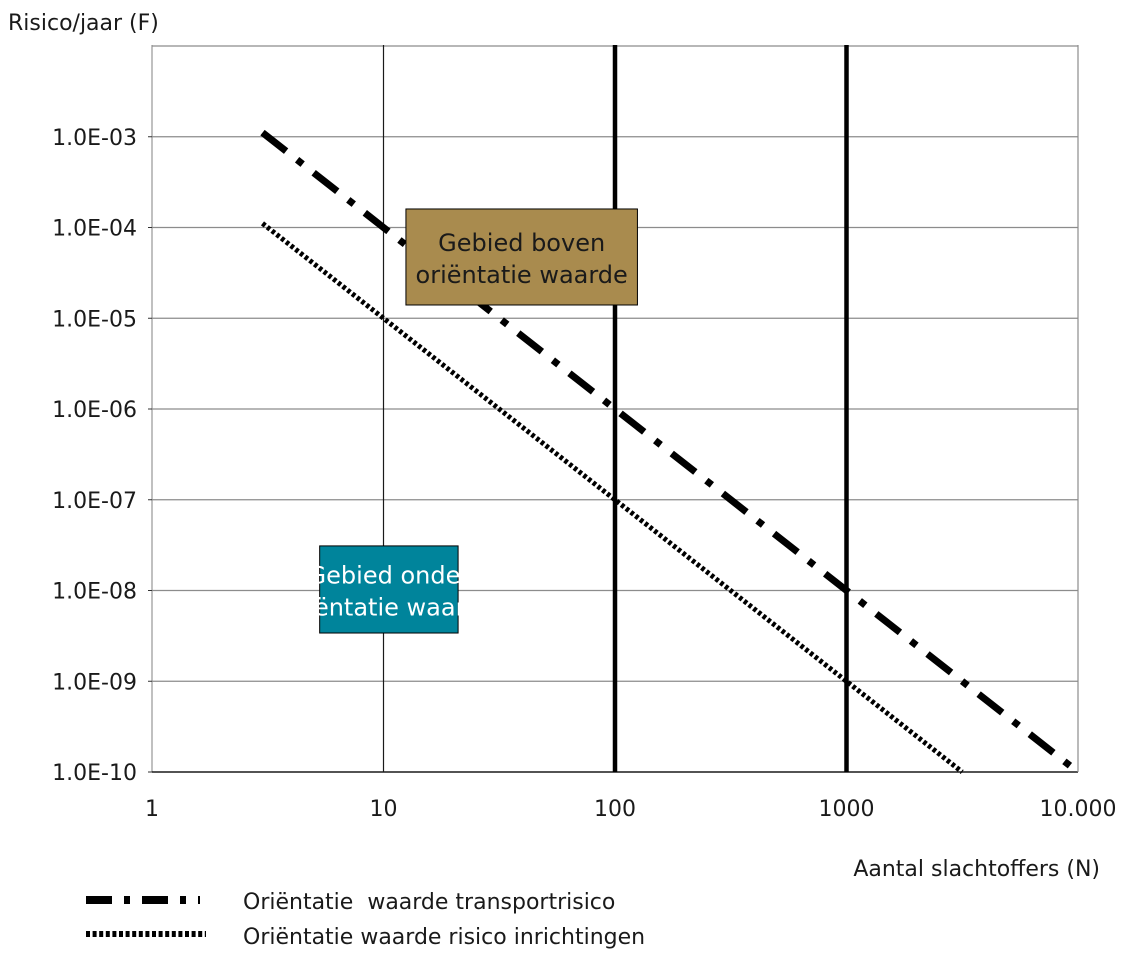  What do you see at coordinates (152, 809) in the screenshot?
I see `x-tick-label: 1` at bounding box center [152, 809].